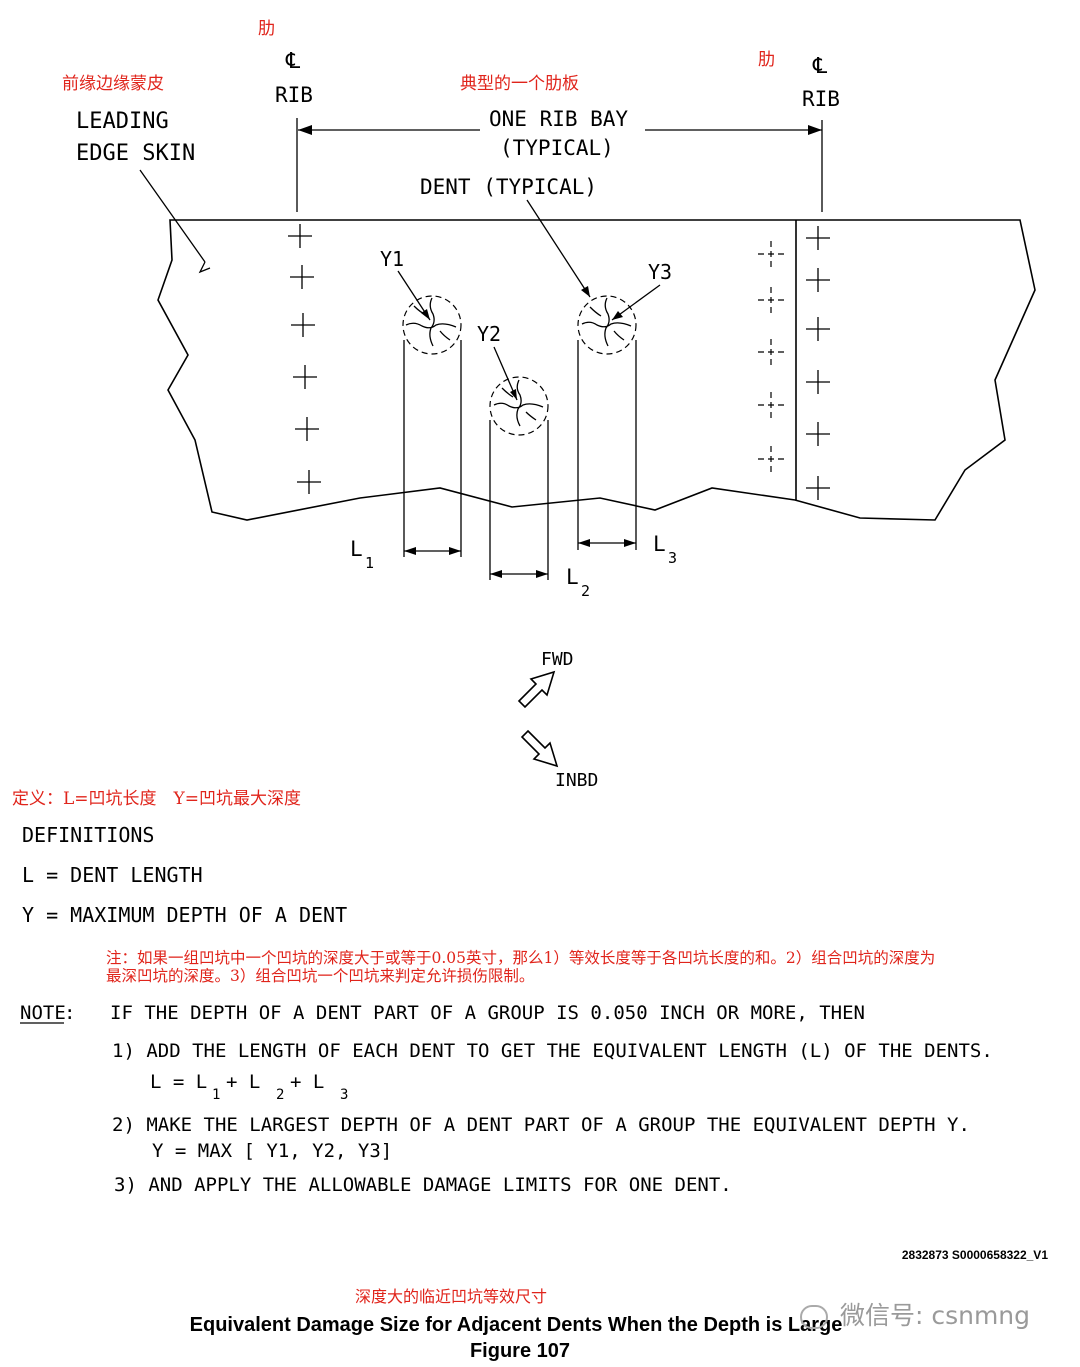 The height and width of the screenshot is (1367, 1080). What do you see at coordinates (369, 563) in the screenshot?
I see `l1-subscript: 1` at bounding box center [369, 563].